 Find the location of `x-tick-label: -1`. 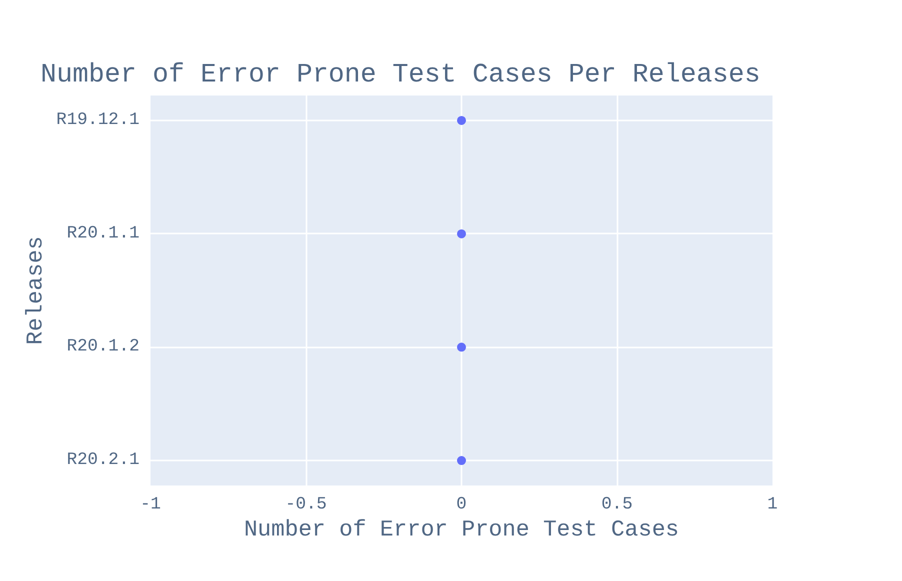

x-tick-label: -1 is located at coordinates (150, 505).